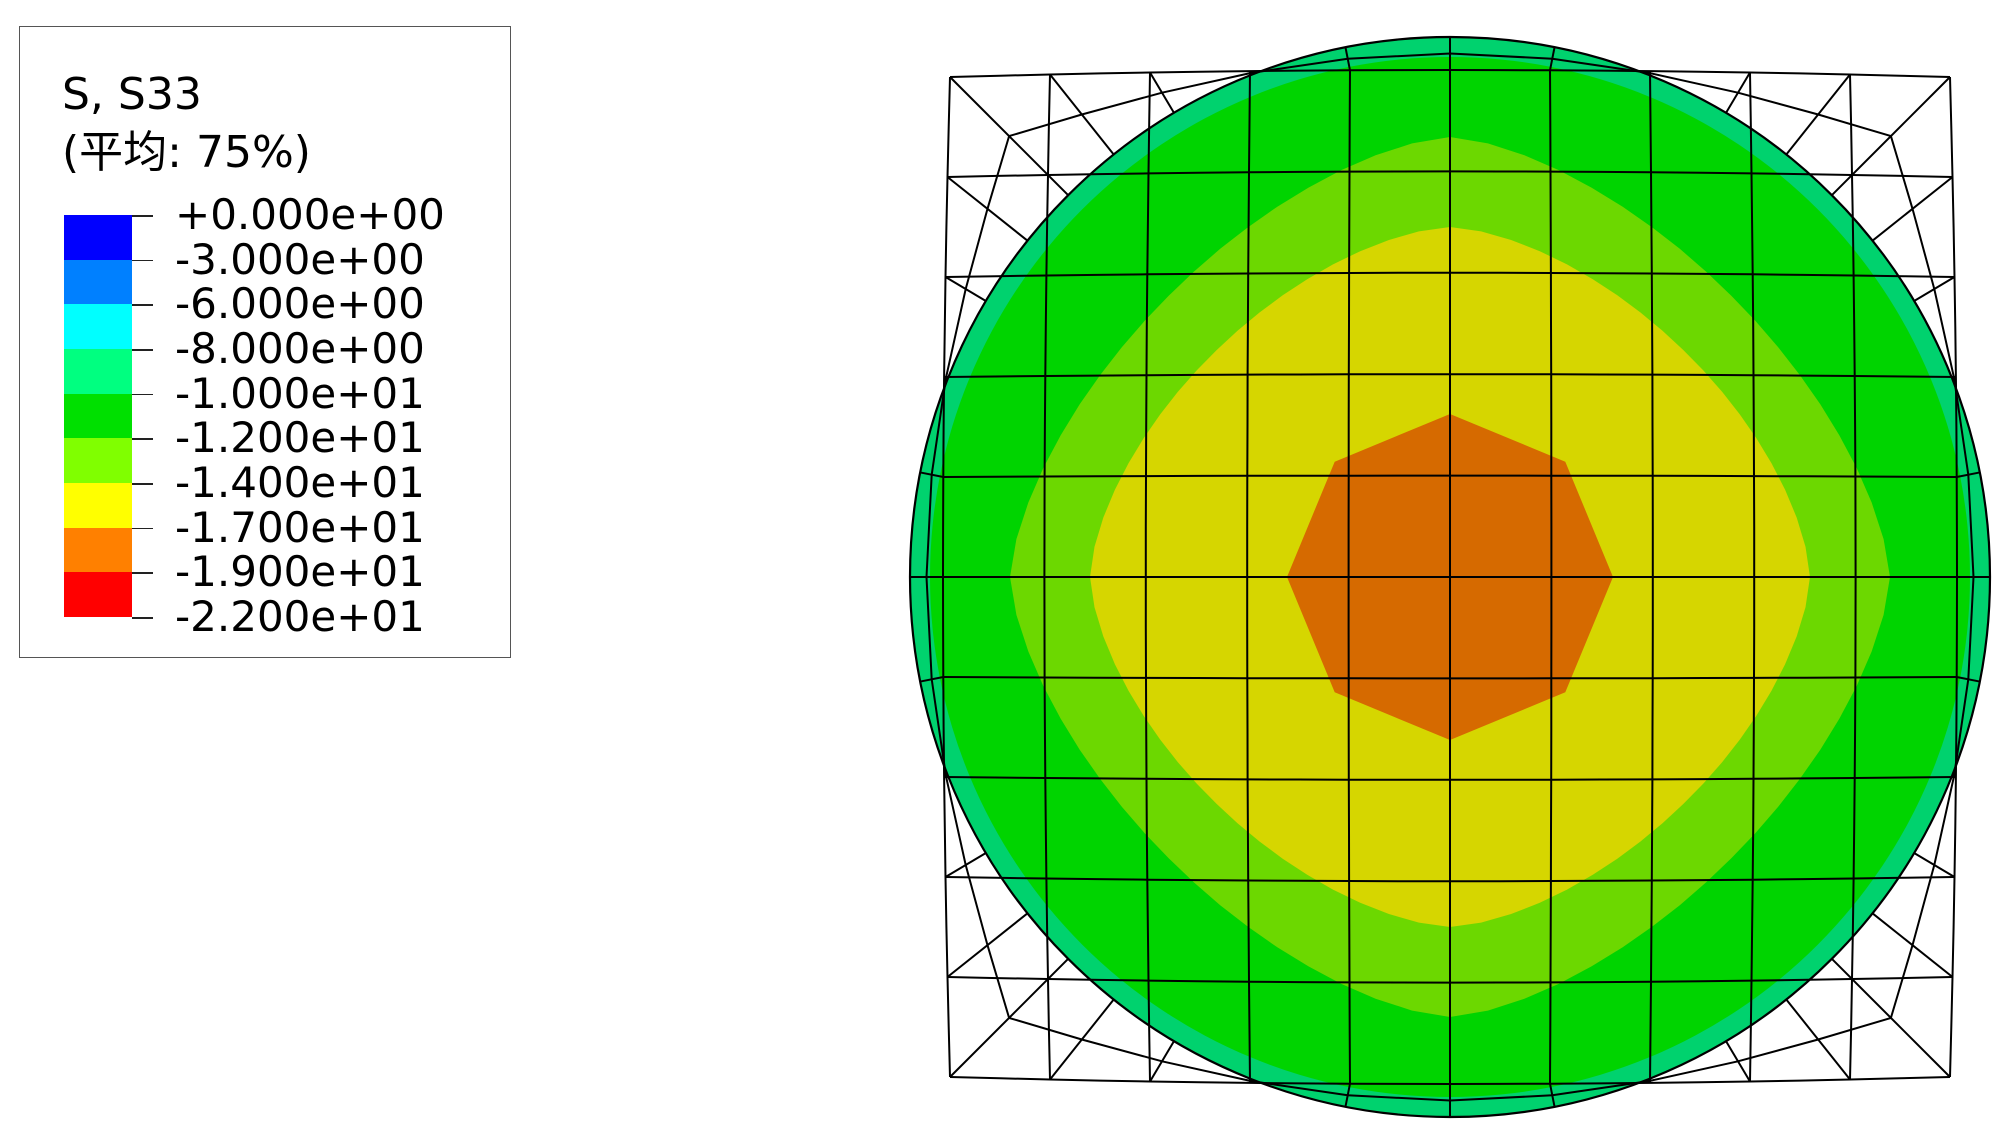 Image resolution: width=2000 pixels, height=1141 pixels. I want to click on legend-label: -2.200e+01, so click(300, 616).